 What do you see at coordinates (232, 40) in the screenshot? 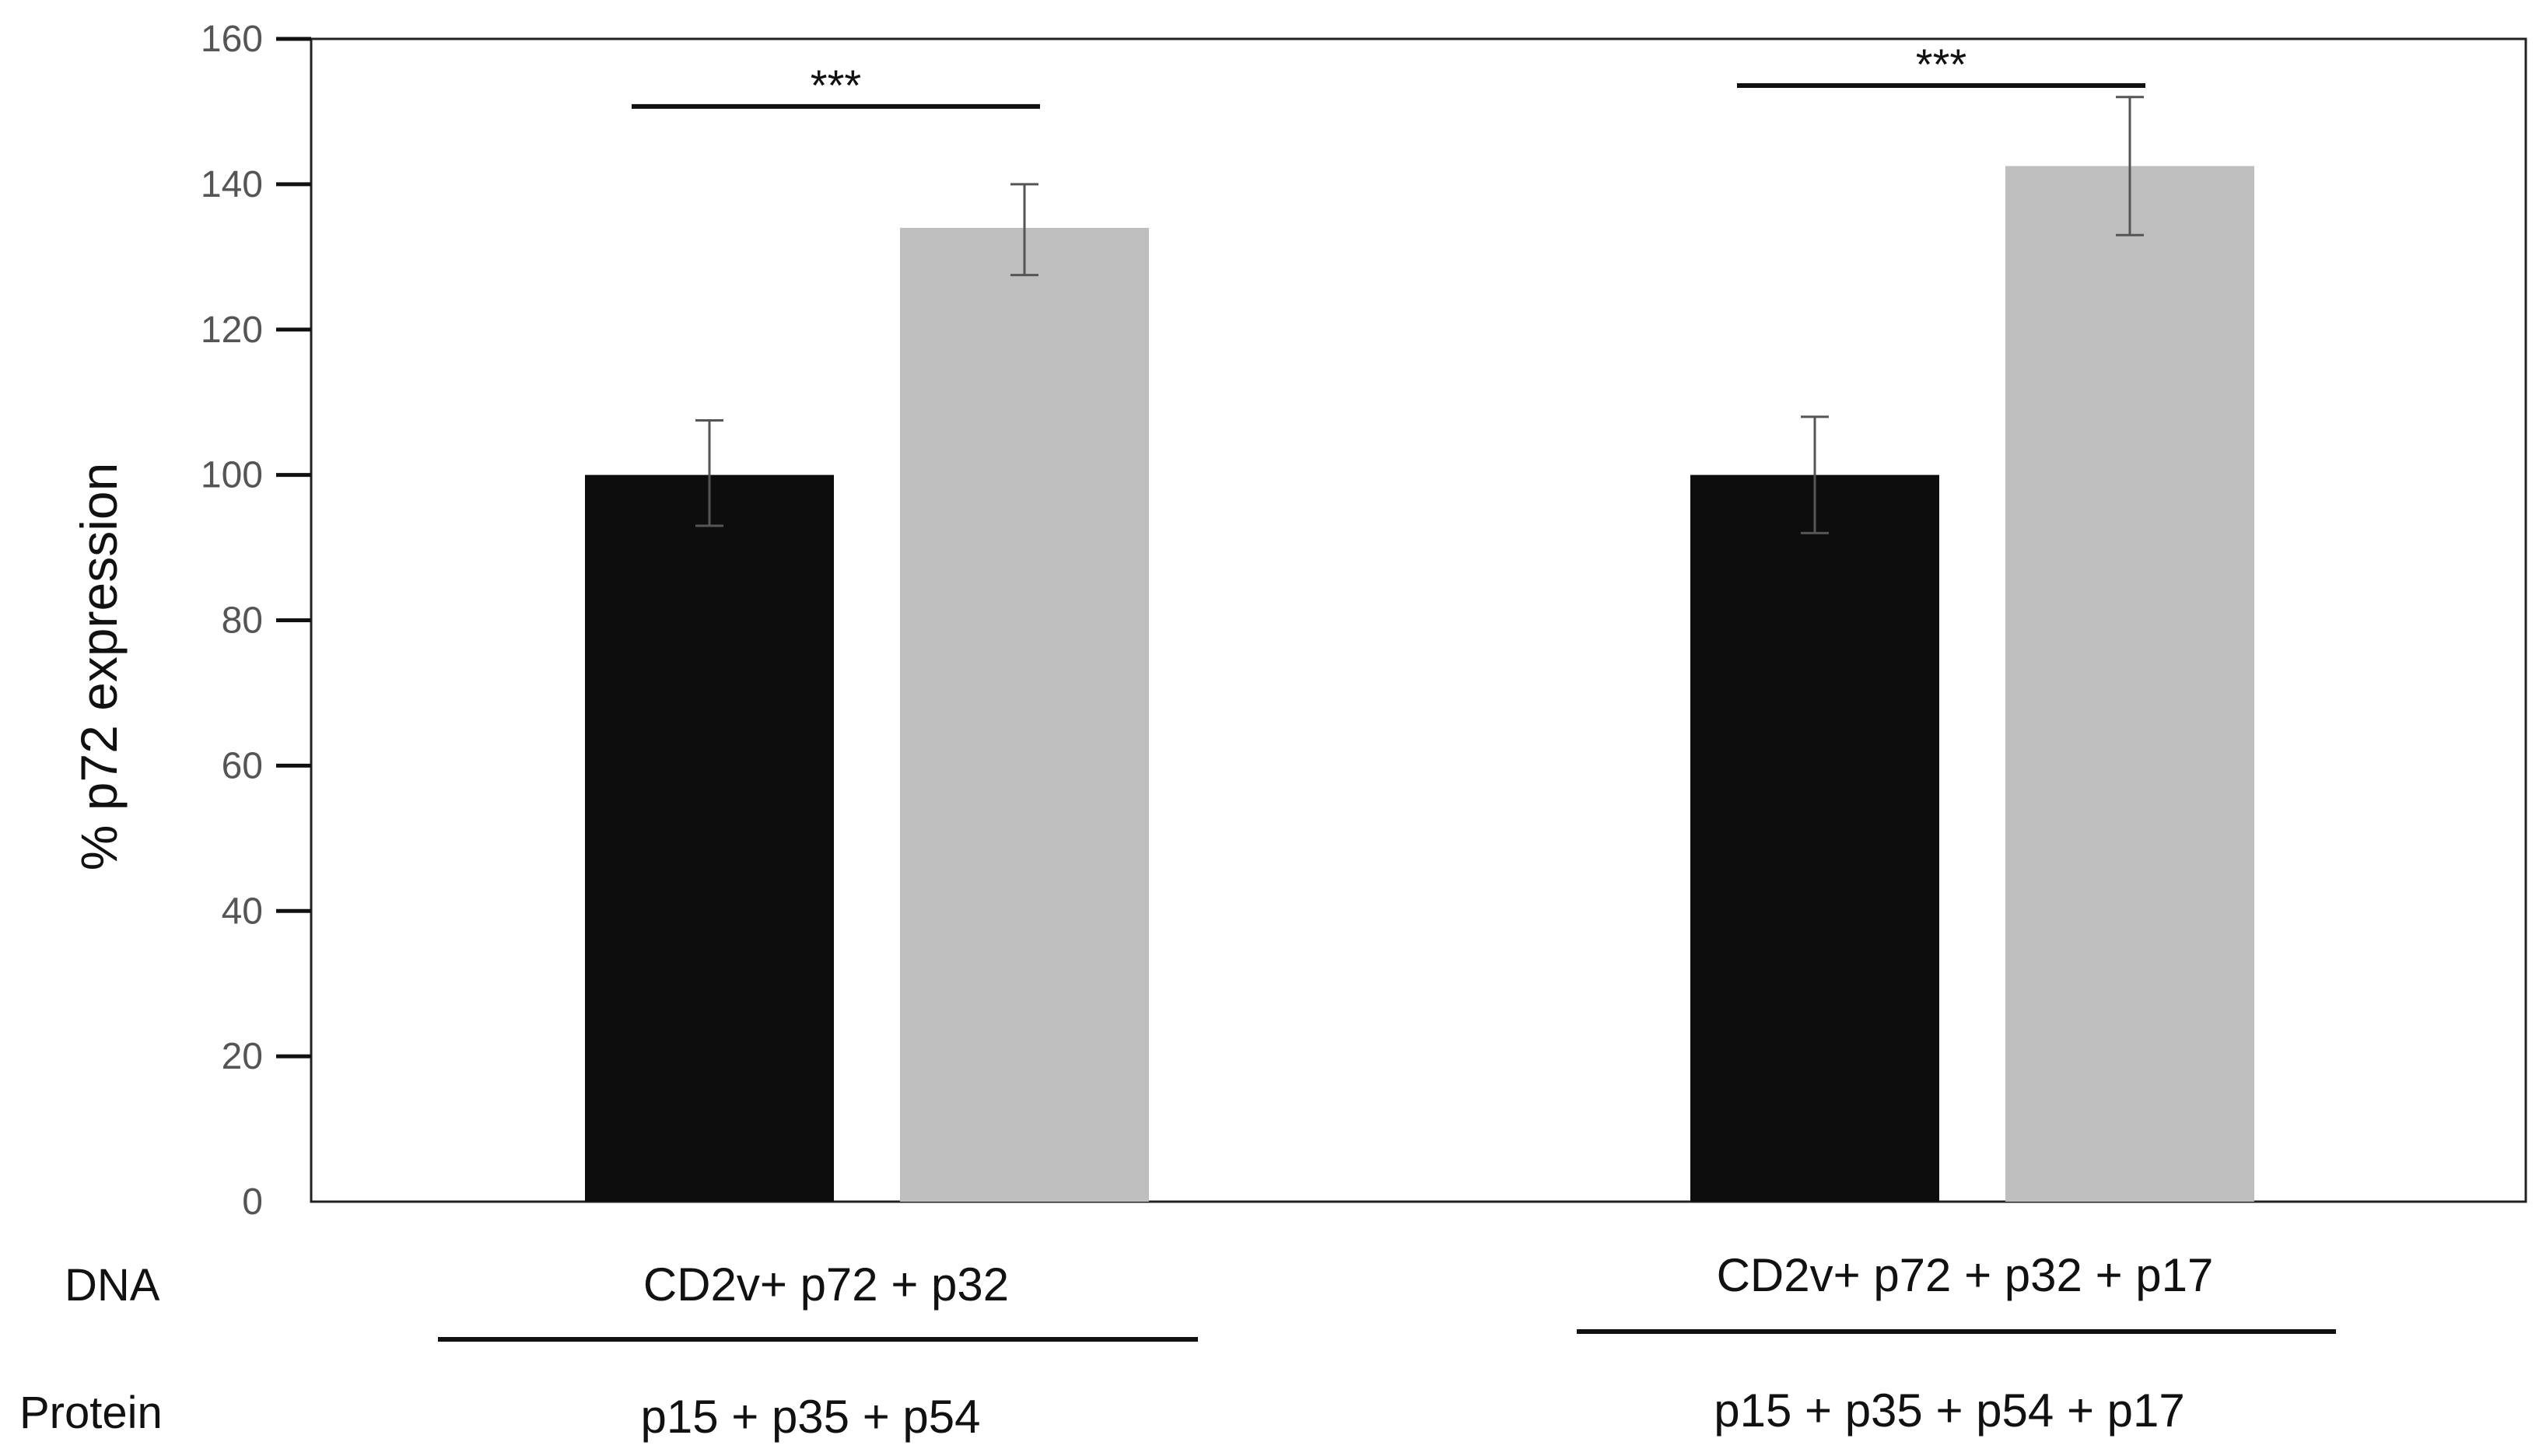
I see `y-tick-label: 160` at bounding box center [232, 40].